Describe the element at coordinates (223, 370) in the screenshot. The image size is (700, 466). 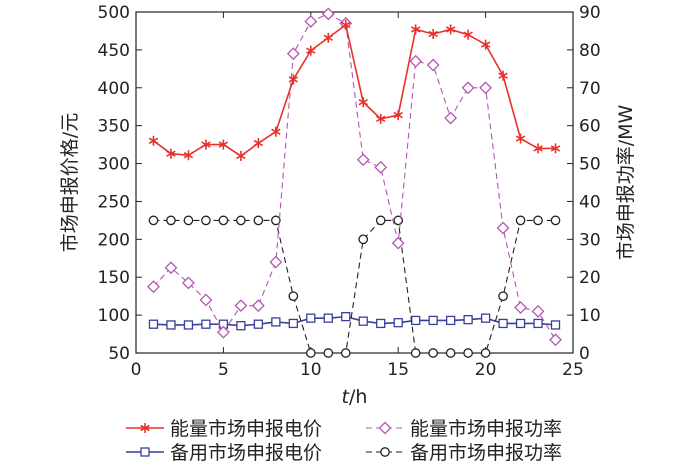
I see `x-tick-label: 5` at that location.